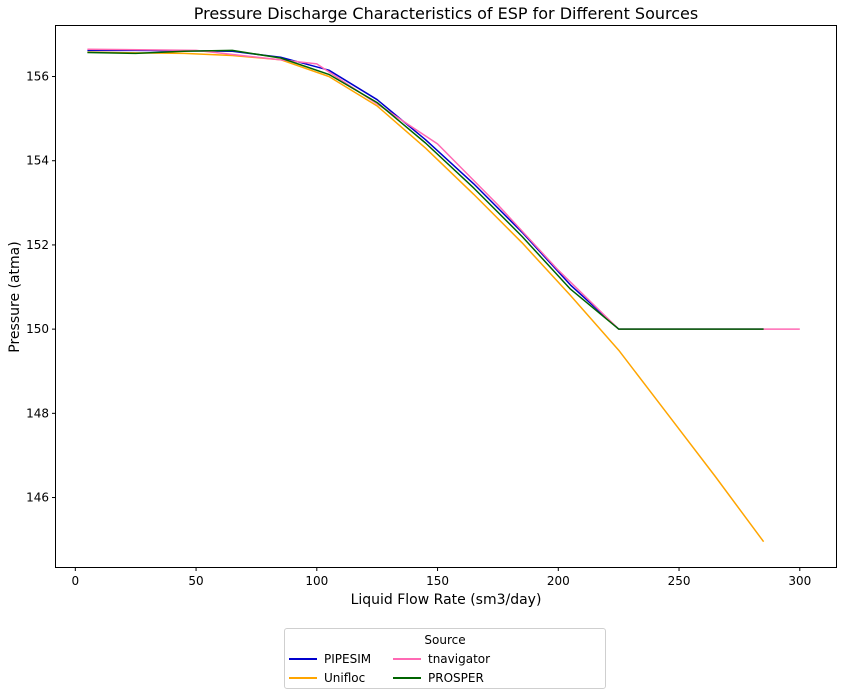 This screenshot has width=843, height=696. I want to click on legend-item-unifloc: Unifloc, so click(327, 678).